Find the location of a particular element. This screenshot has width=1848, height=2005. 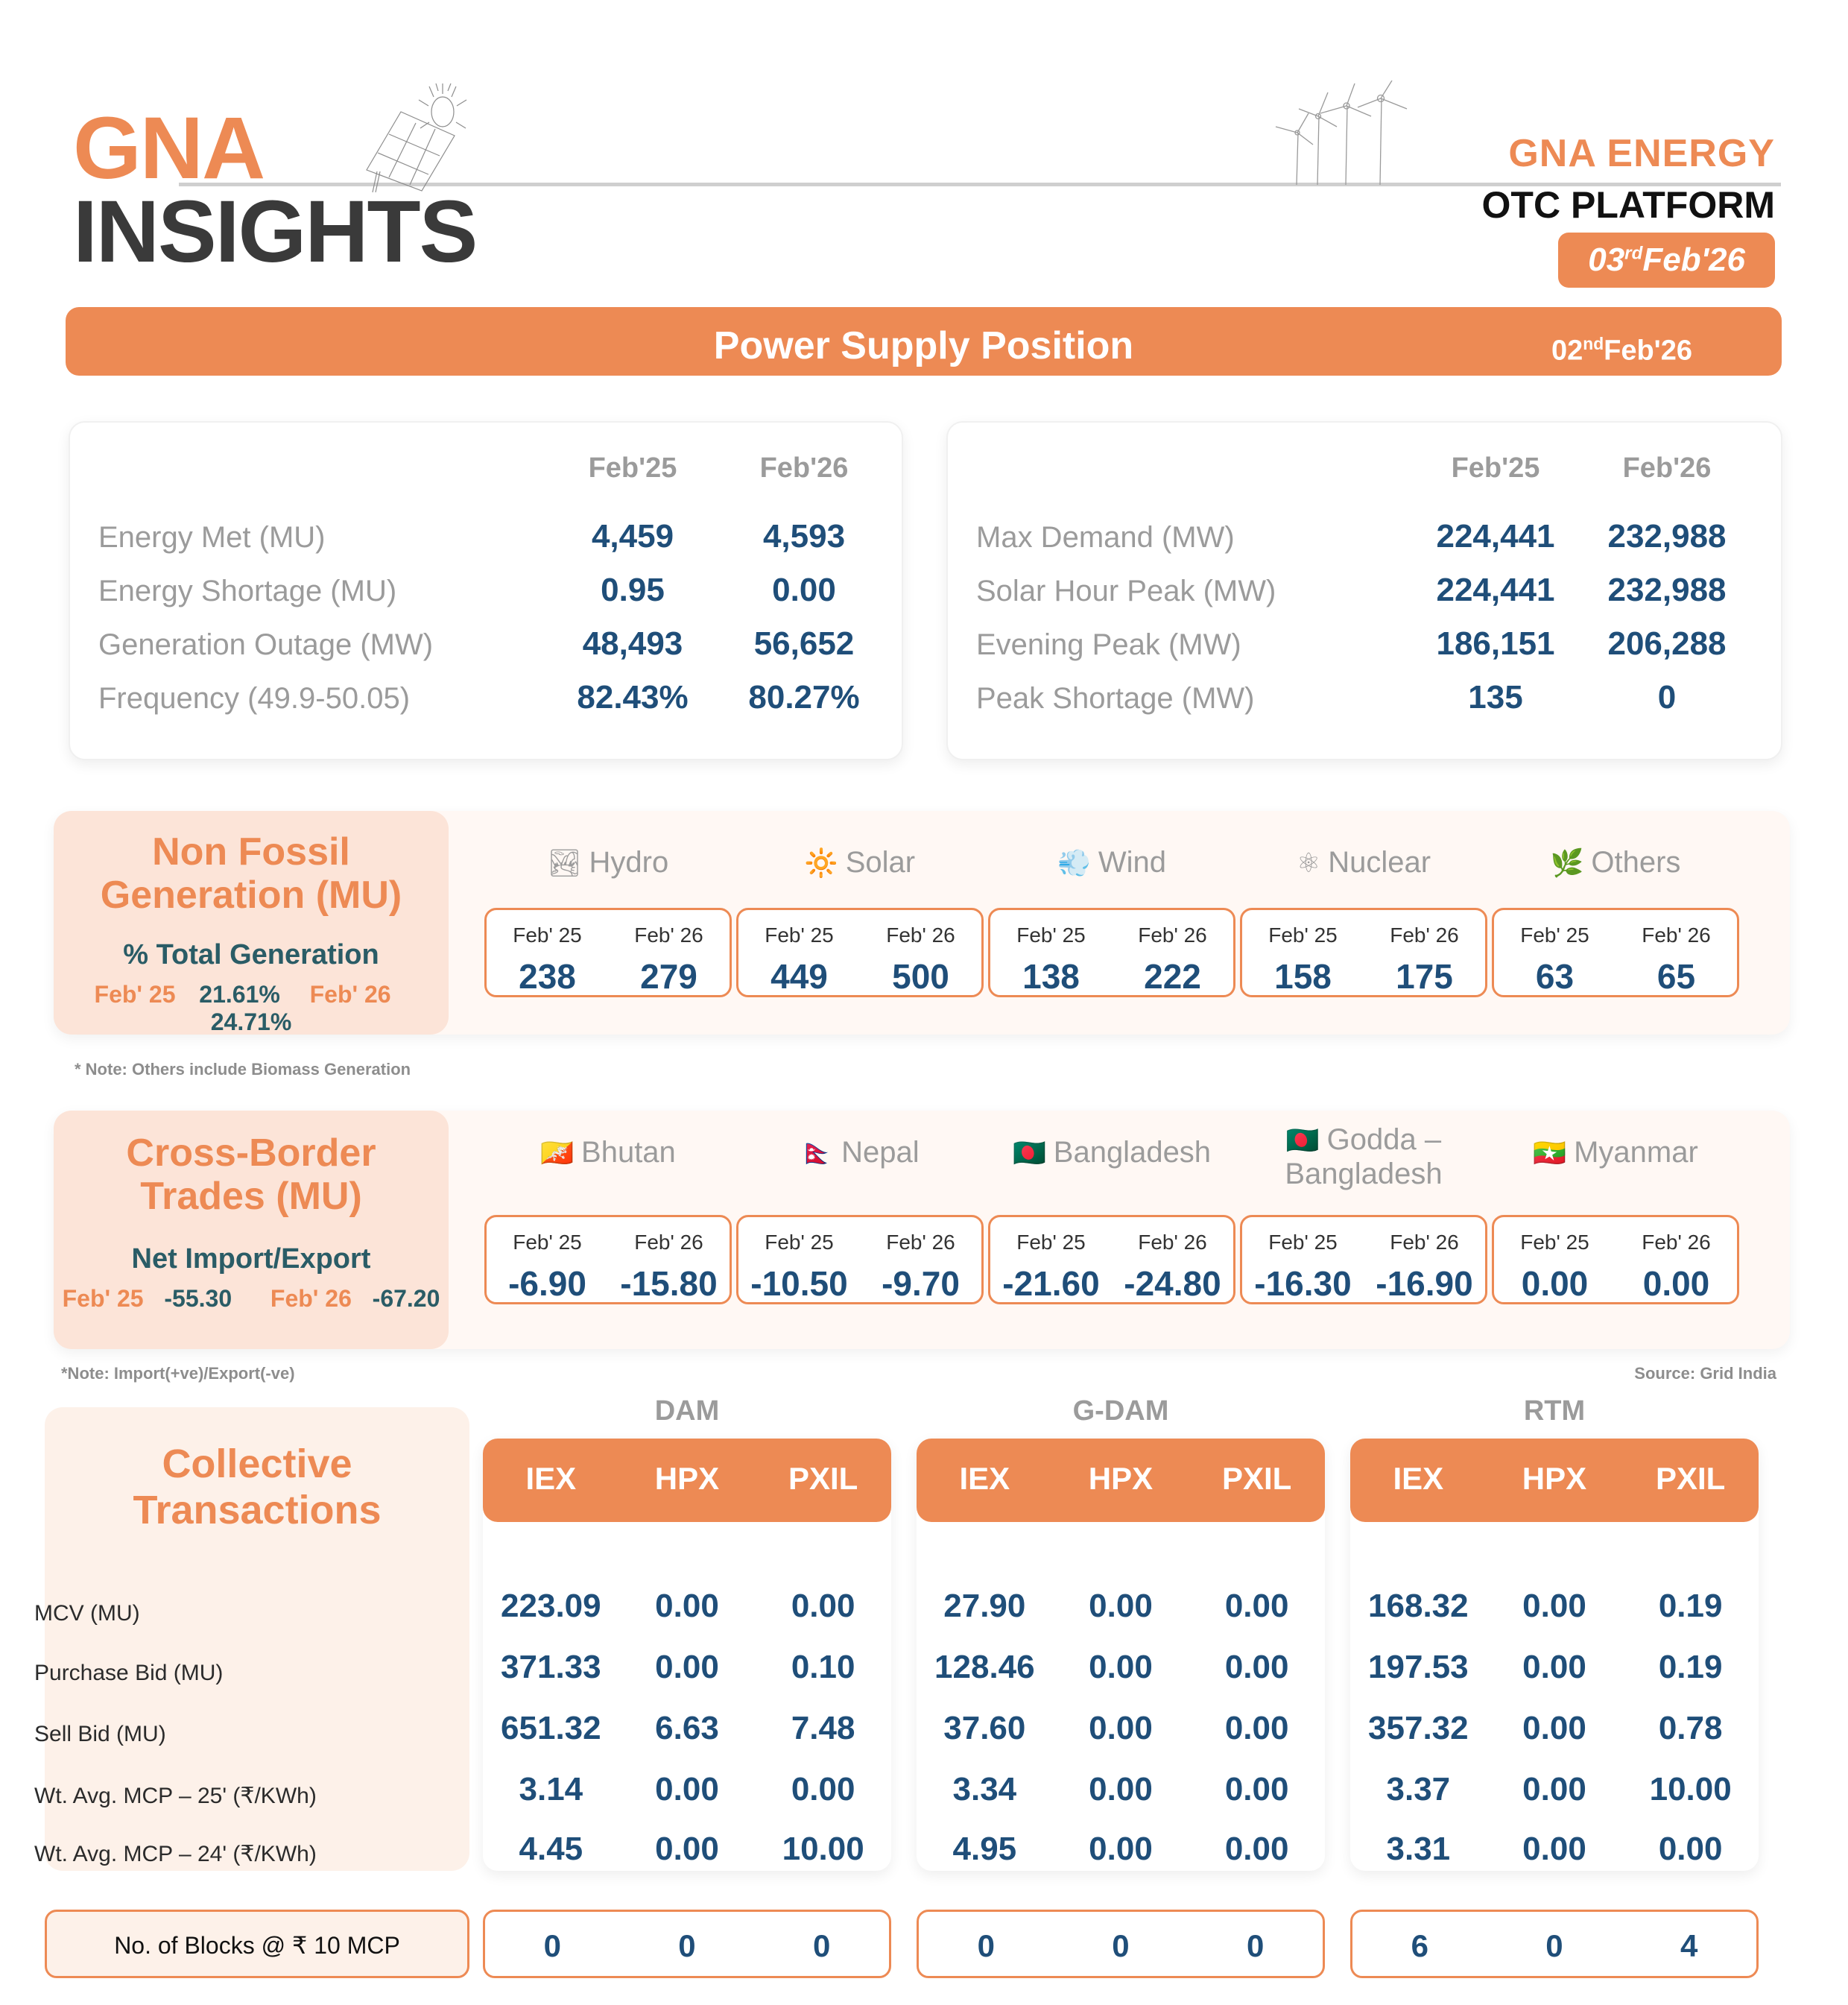

energy-value-col1: 82.43% is located at coordinates (633, 697).